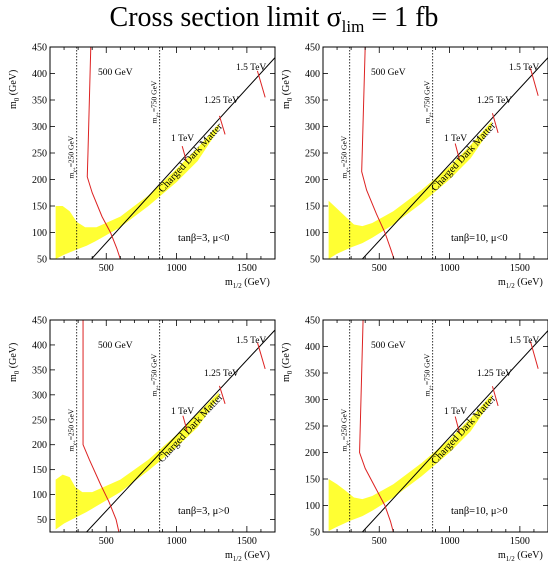 The height and width of the screenshot is (580, 548). What do you see at coordinates (225, 17) in the screenshot?
I see `title-prefix: Cross section limit σ` at bounding box center [225, 17].